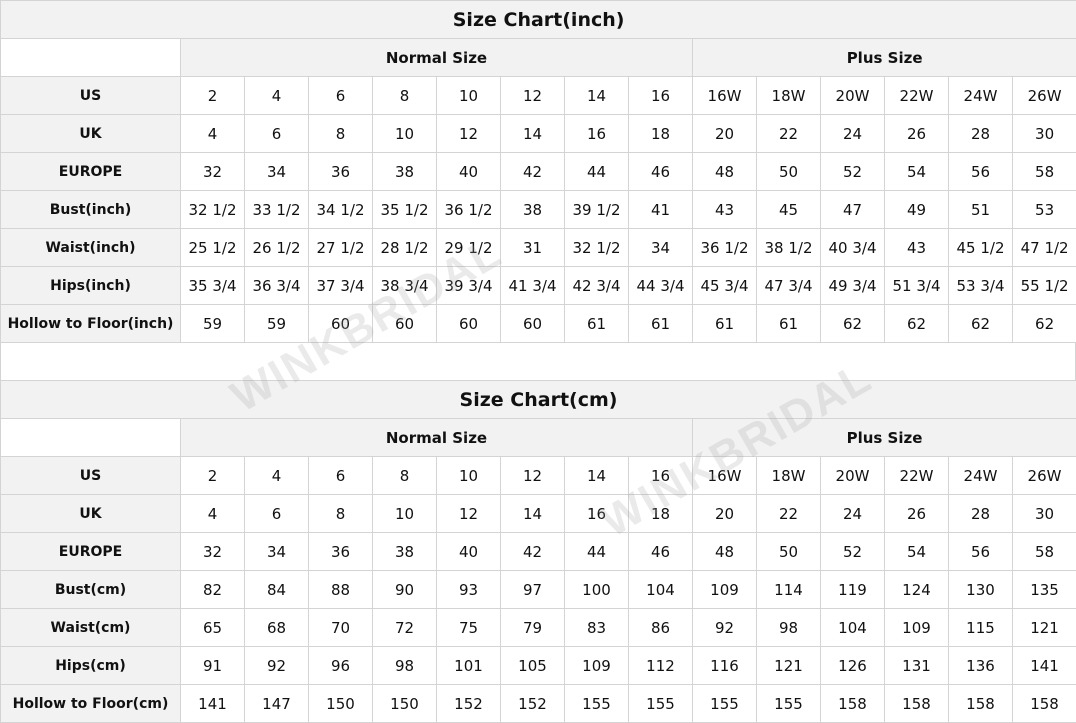  I want to click on table-cell: 12, so click(532, 95).